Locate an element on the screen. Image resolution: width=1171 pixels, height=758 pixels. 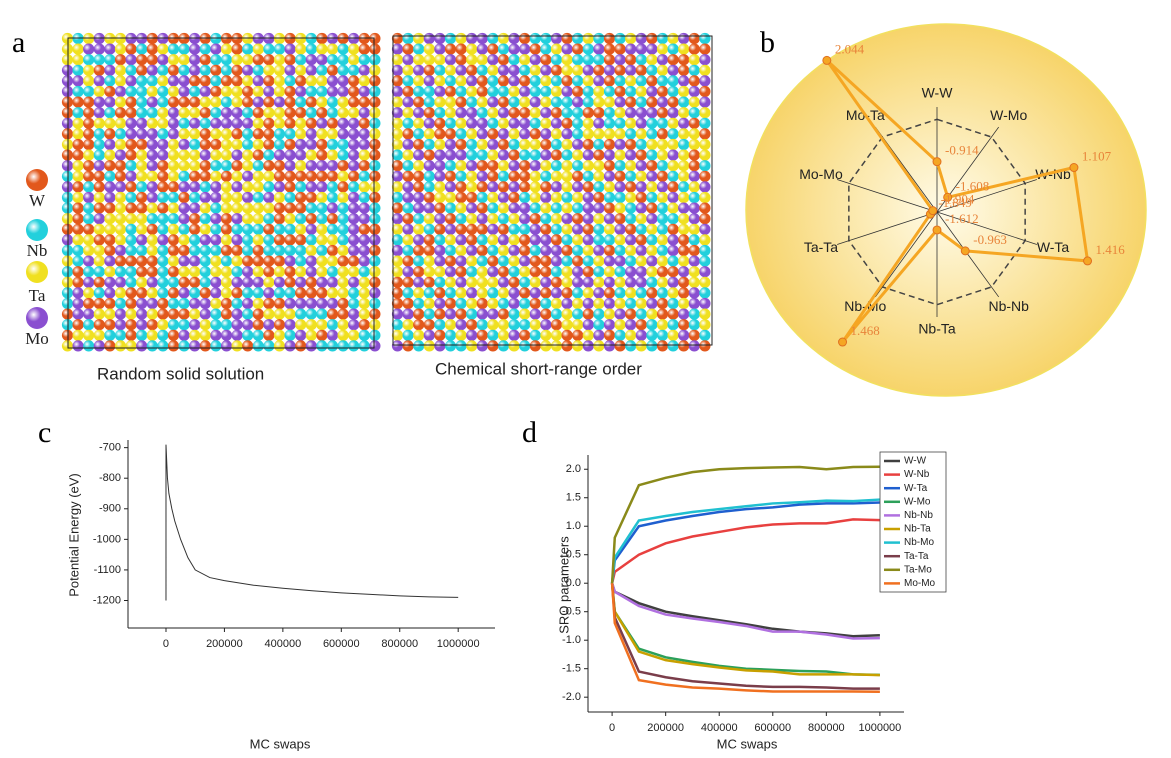
legend-atom is located at coordinates (37, 318).